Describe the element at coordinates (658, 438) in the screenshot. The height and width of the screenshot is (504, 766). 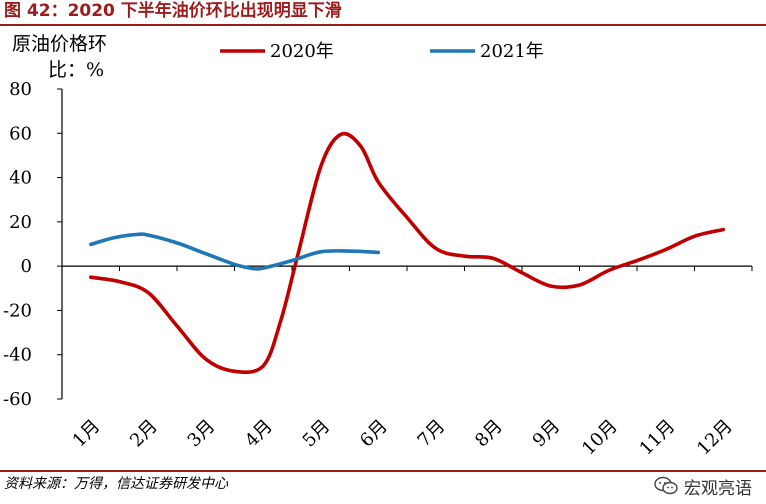
I see `x-tick-label: 11月` at that location.